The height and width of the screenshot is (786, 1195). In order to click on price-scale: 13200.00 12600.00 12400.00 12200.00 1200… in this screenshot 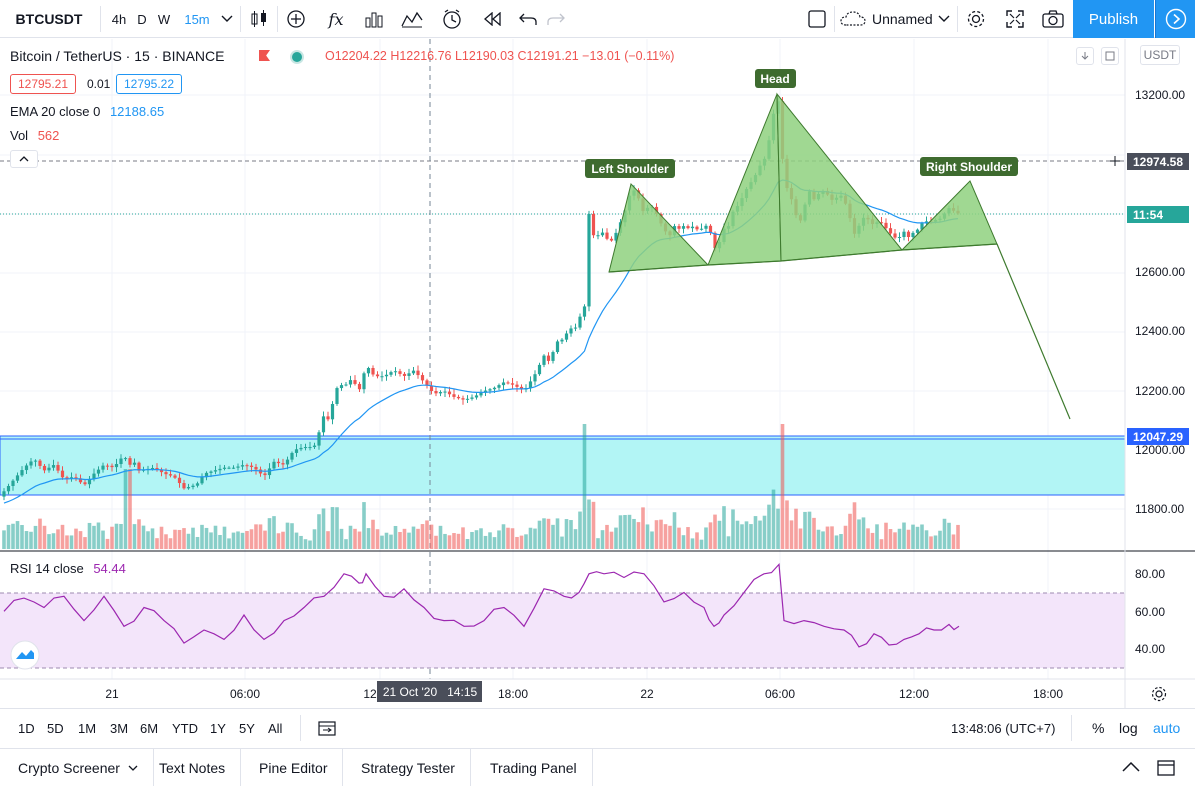, I will do `click(1160, 372)`.